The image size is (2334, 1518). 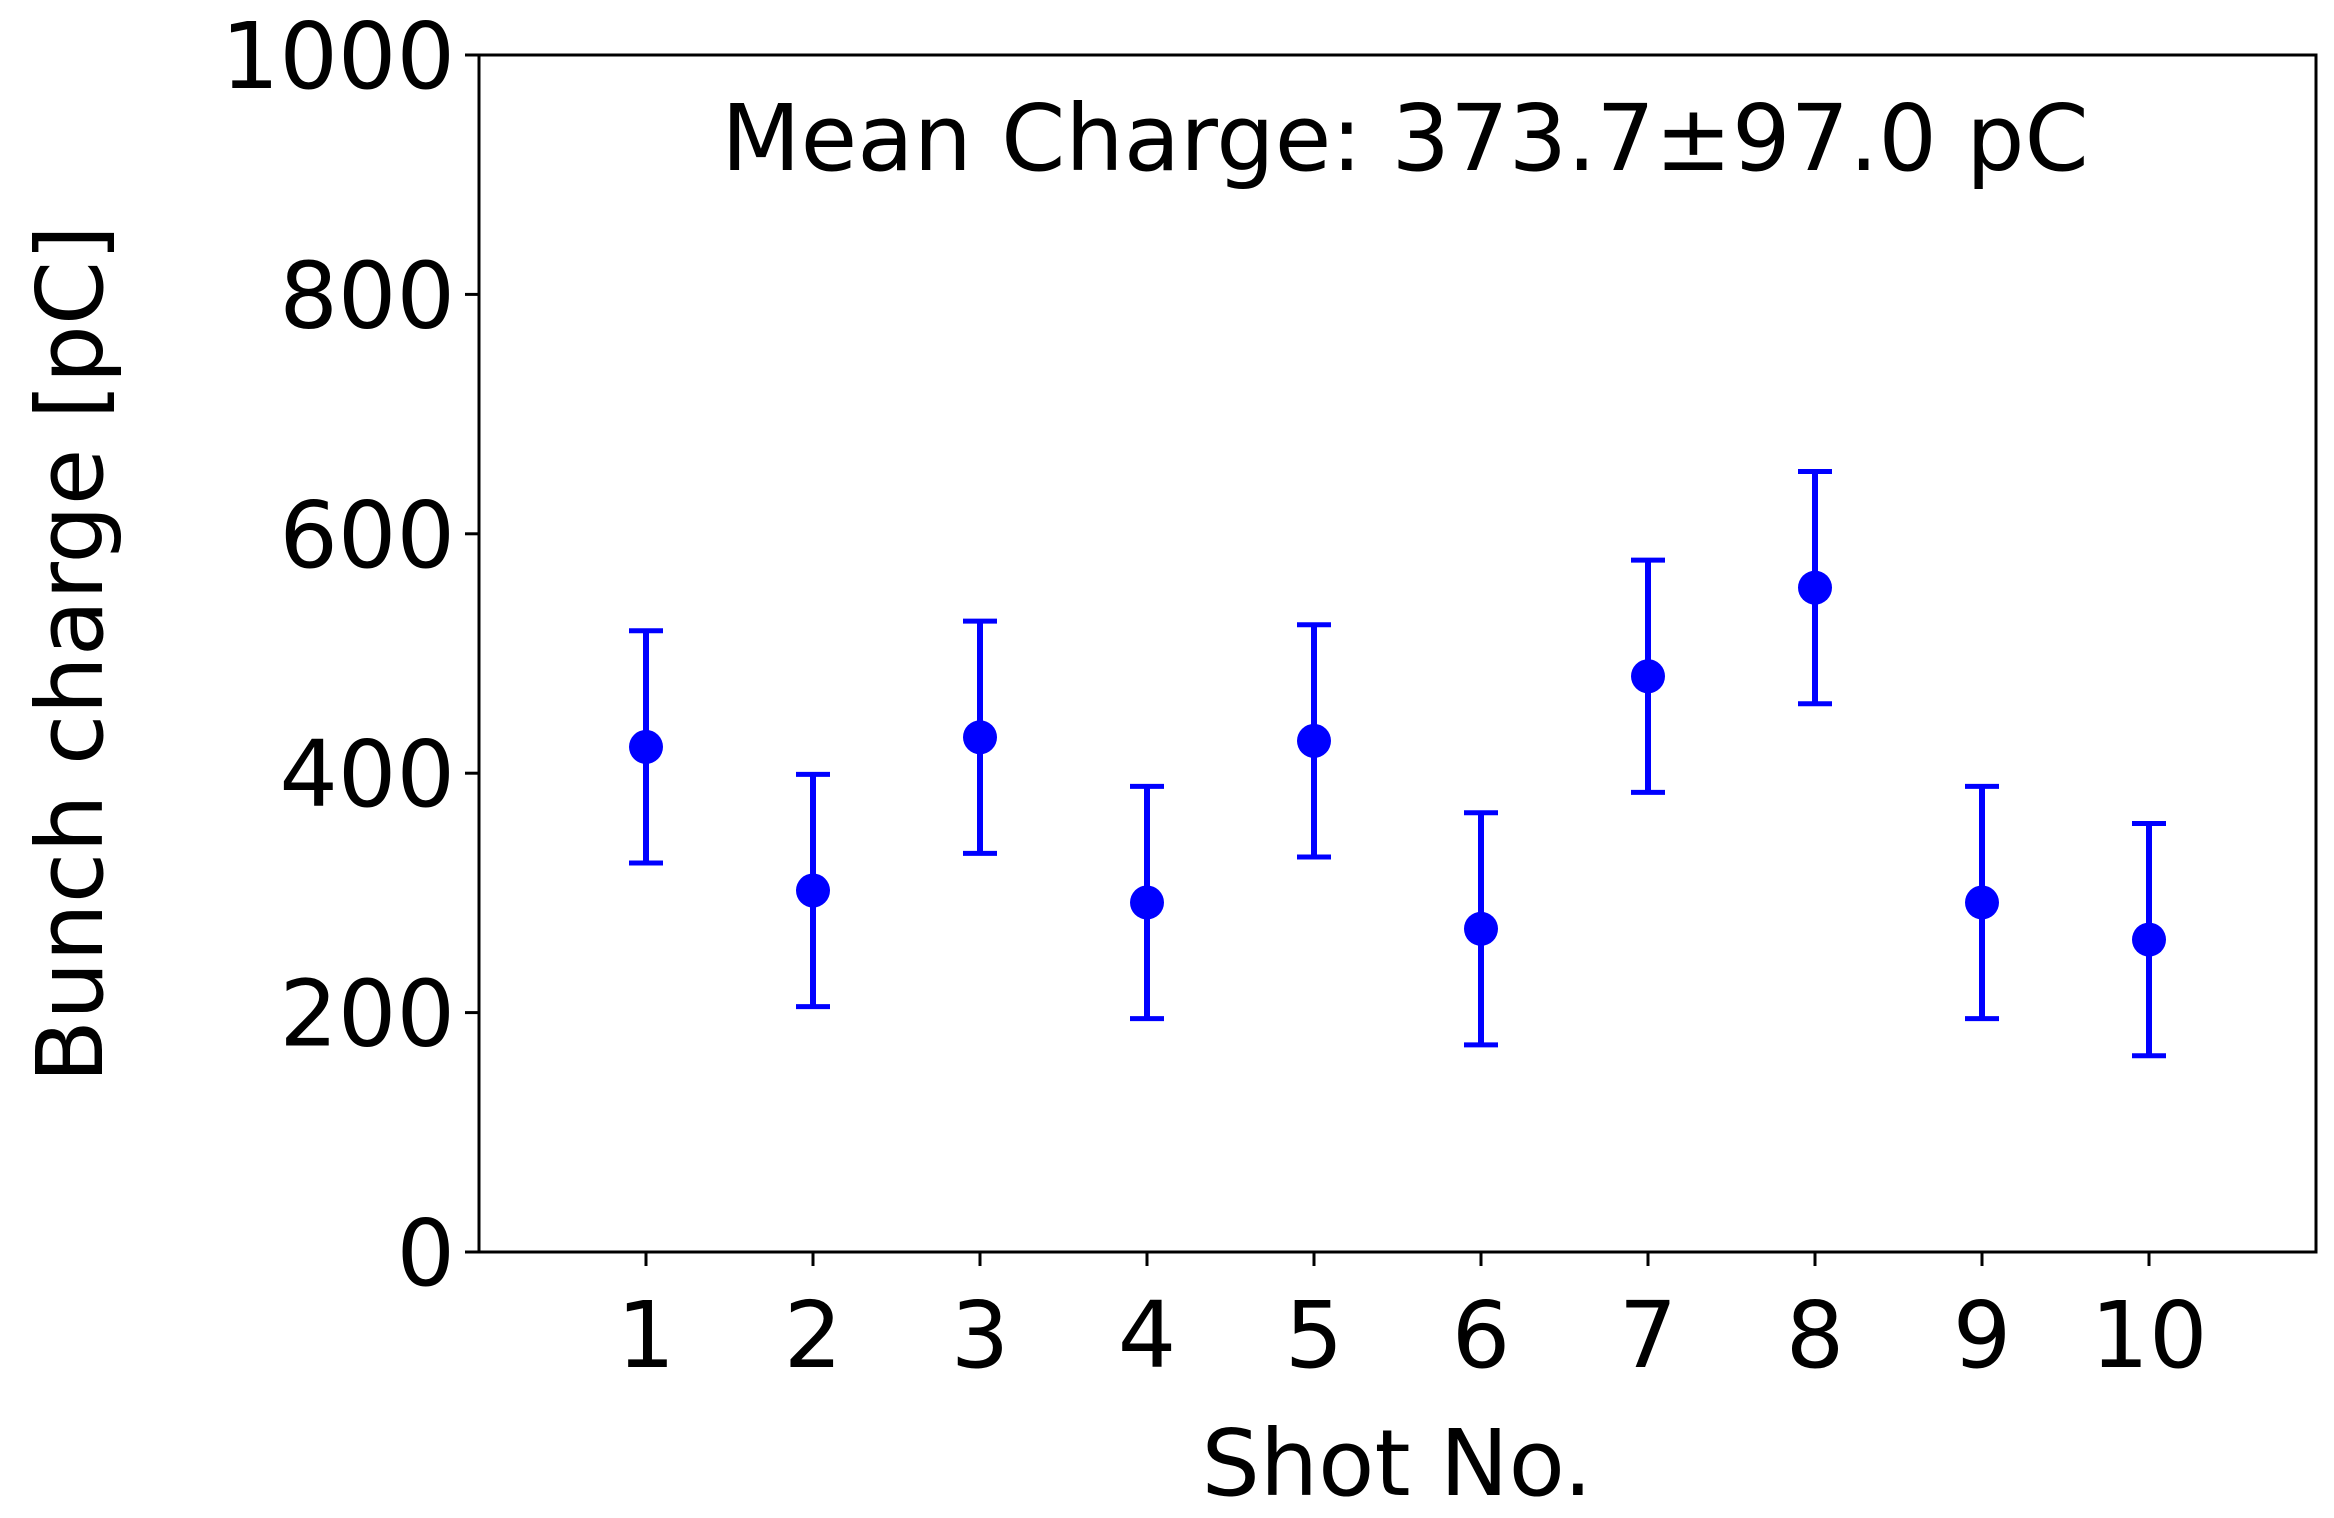 What do you see at coordinates (367, 774) in the screenshot?
I see `y-tick-label: 400` at bounding box center [367, 774].